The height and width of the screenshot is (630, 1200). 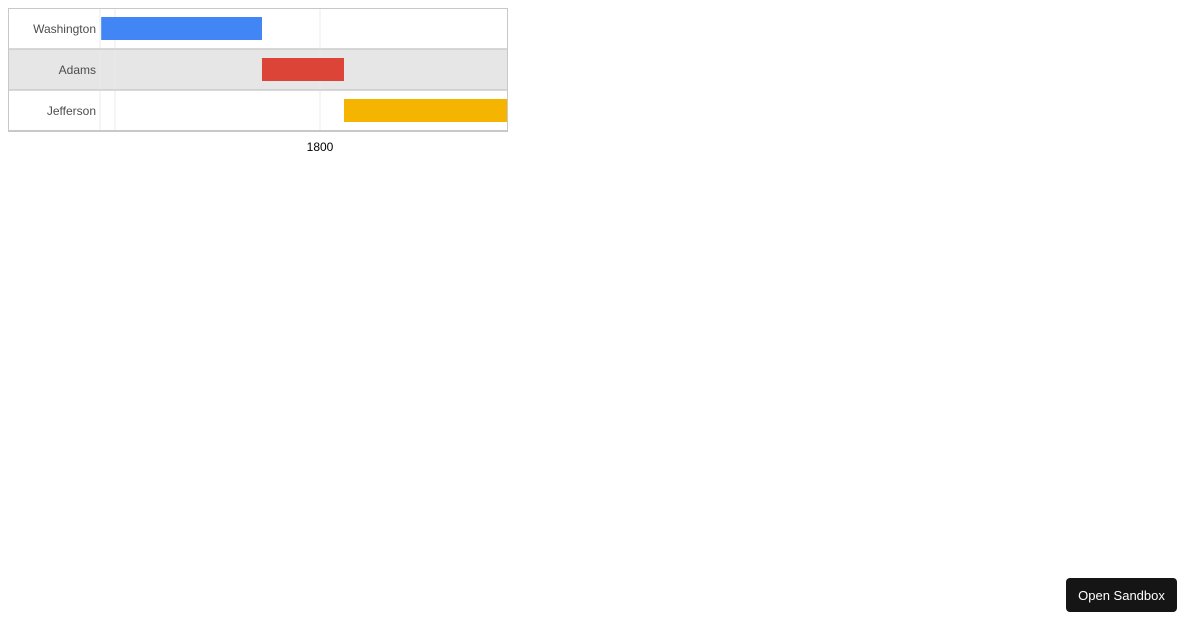 I want to click on row-label: Washington, so click(x=64, y=29).